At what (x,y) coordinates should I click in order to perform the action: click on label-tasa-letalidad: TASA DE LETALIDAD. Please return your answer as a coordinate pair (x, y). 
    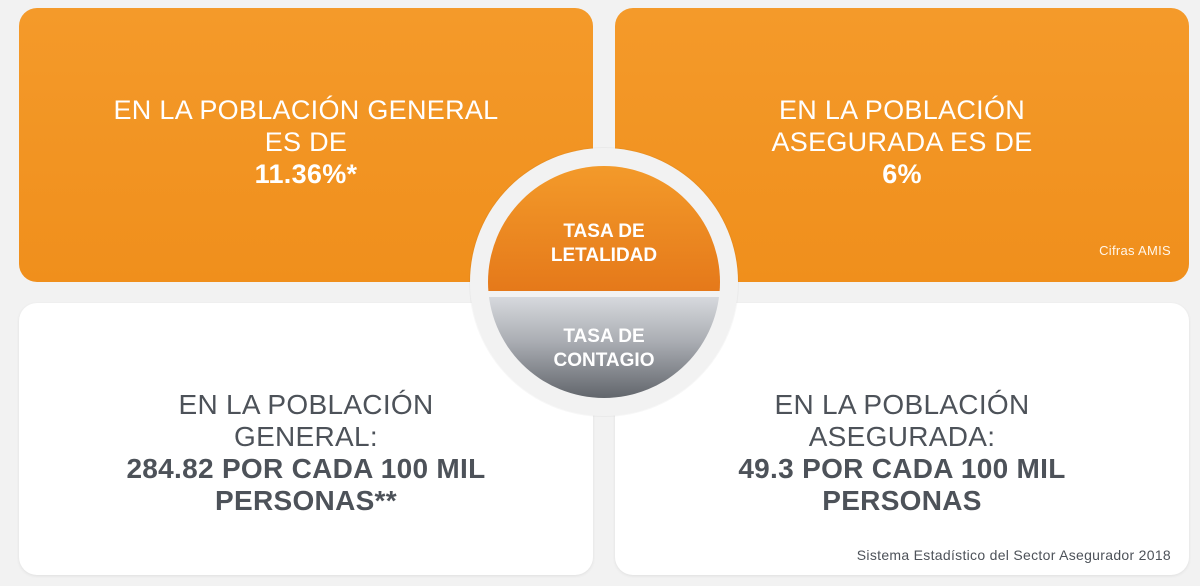
    Looking at the image, I should click on (604, 244).